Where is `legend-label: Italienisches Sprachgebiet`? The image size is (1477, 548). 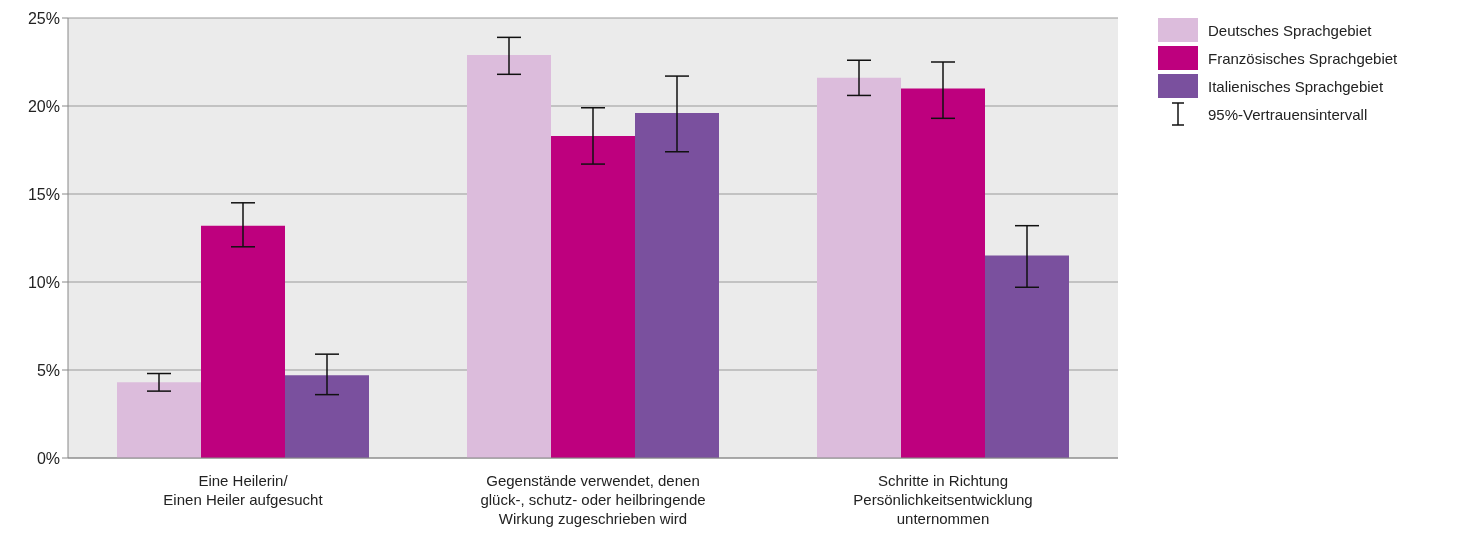 legend-label: Italienisches Sprachgebiet is located at coordinates (1296, 86).